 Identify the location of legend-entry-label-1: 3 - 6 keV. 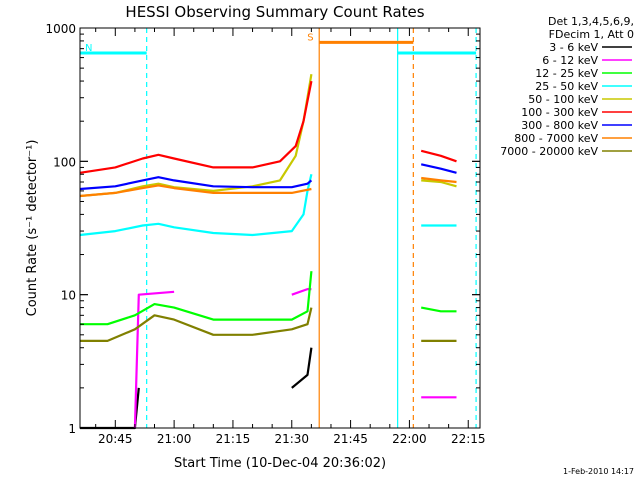
(573, 47).